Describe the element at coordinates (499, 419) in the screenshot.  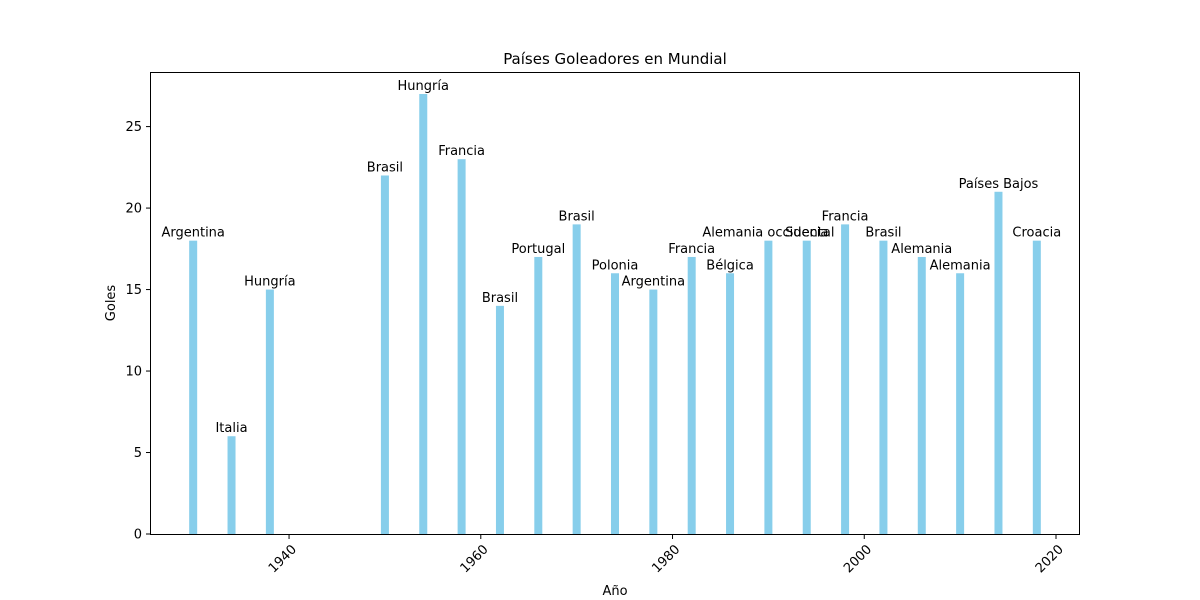
I see `bar-1962` at that location.